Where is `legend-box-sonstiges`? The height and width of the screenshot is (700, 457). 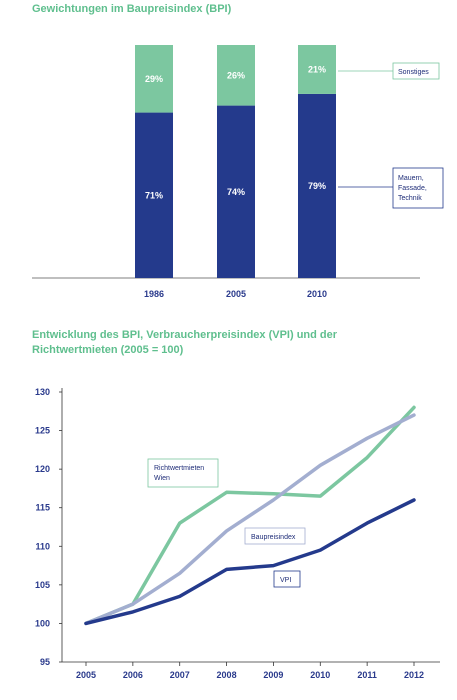 legend-box-sonstiges is located at coordinates (416, 71).